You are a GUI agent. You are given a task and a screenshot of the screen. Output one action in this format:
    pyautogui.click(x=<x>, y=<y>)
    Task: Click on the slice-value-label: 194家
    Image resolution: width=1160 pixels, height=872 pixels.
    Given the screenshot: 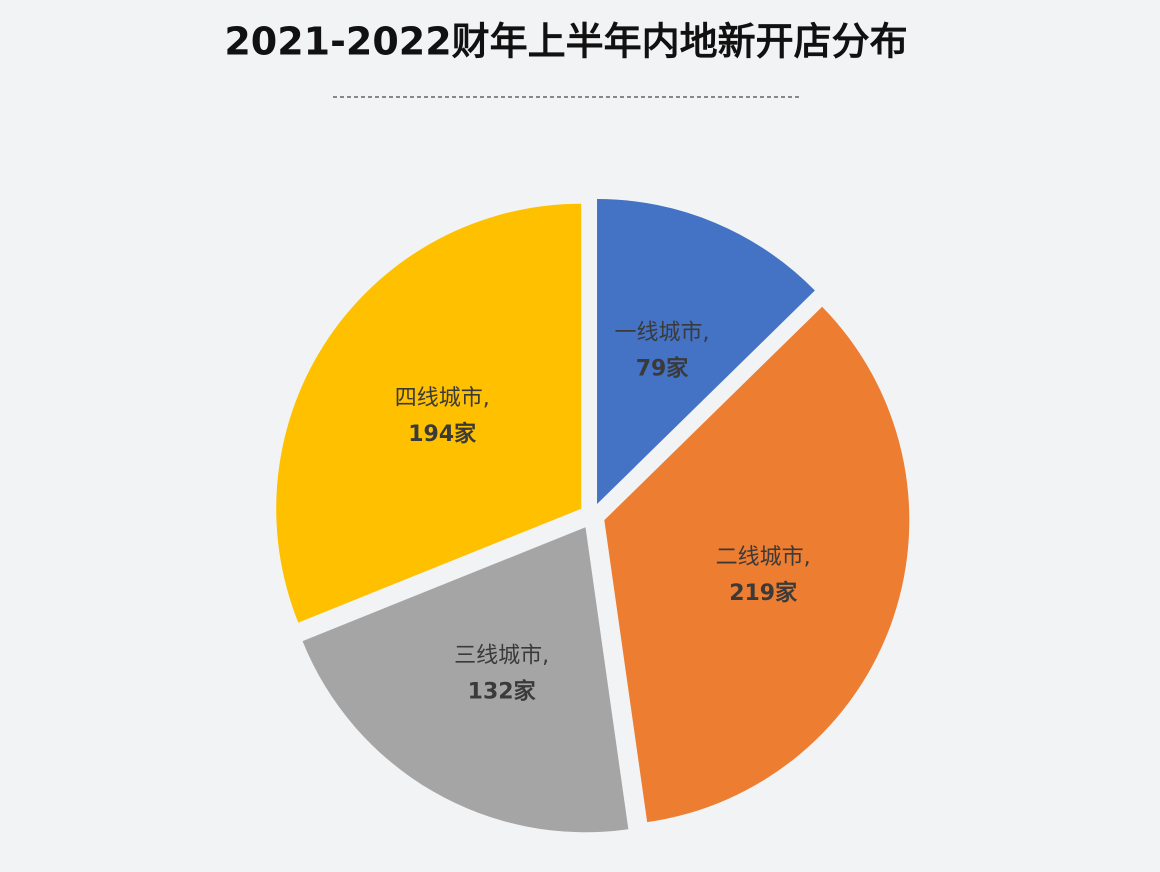 What is the action you would take?
    pyautogui.click(x=442, y=434)
    